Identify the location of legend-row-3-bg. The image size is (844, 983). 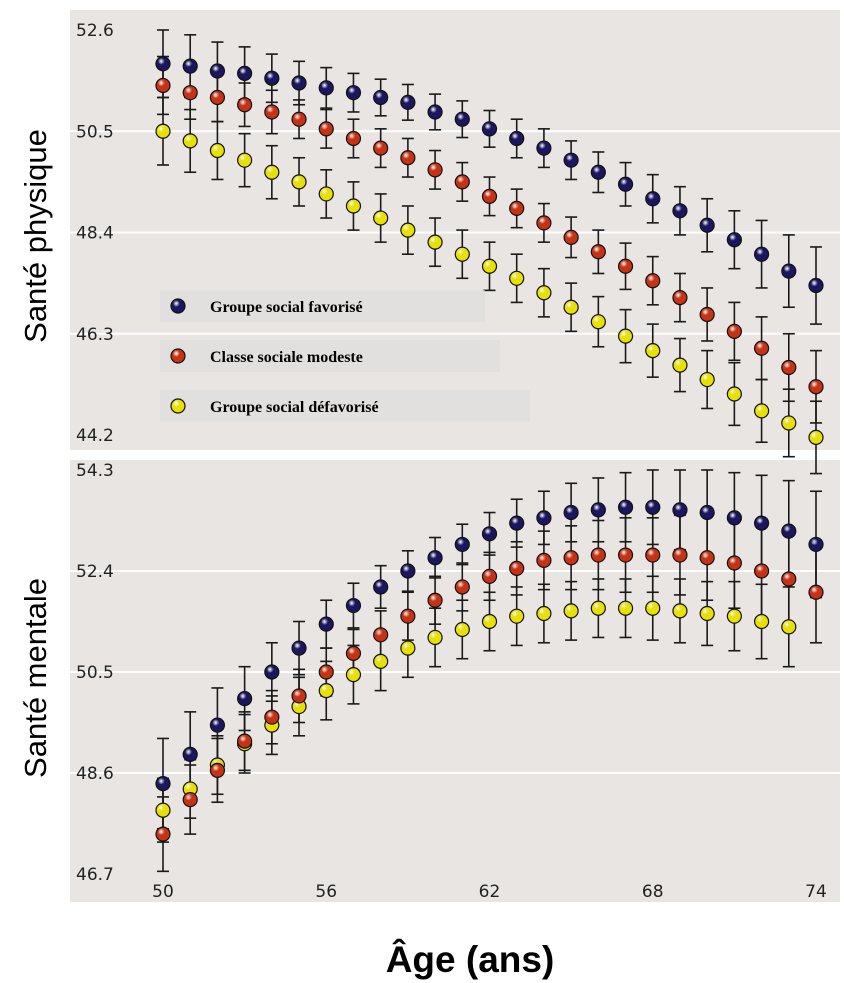
(345, 406).